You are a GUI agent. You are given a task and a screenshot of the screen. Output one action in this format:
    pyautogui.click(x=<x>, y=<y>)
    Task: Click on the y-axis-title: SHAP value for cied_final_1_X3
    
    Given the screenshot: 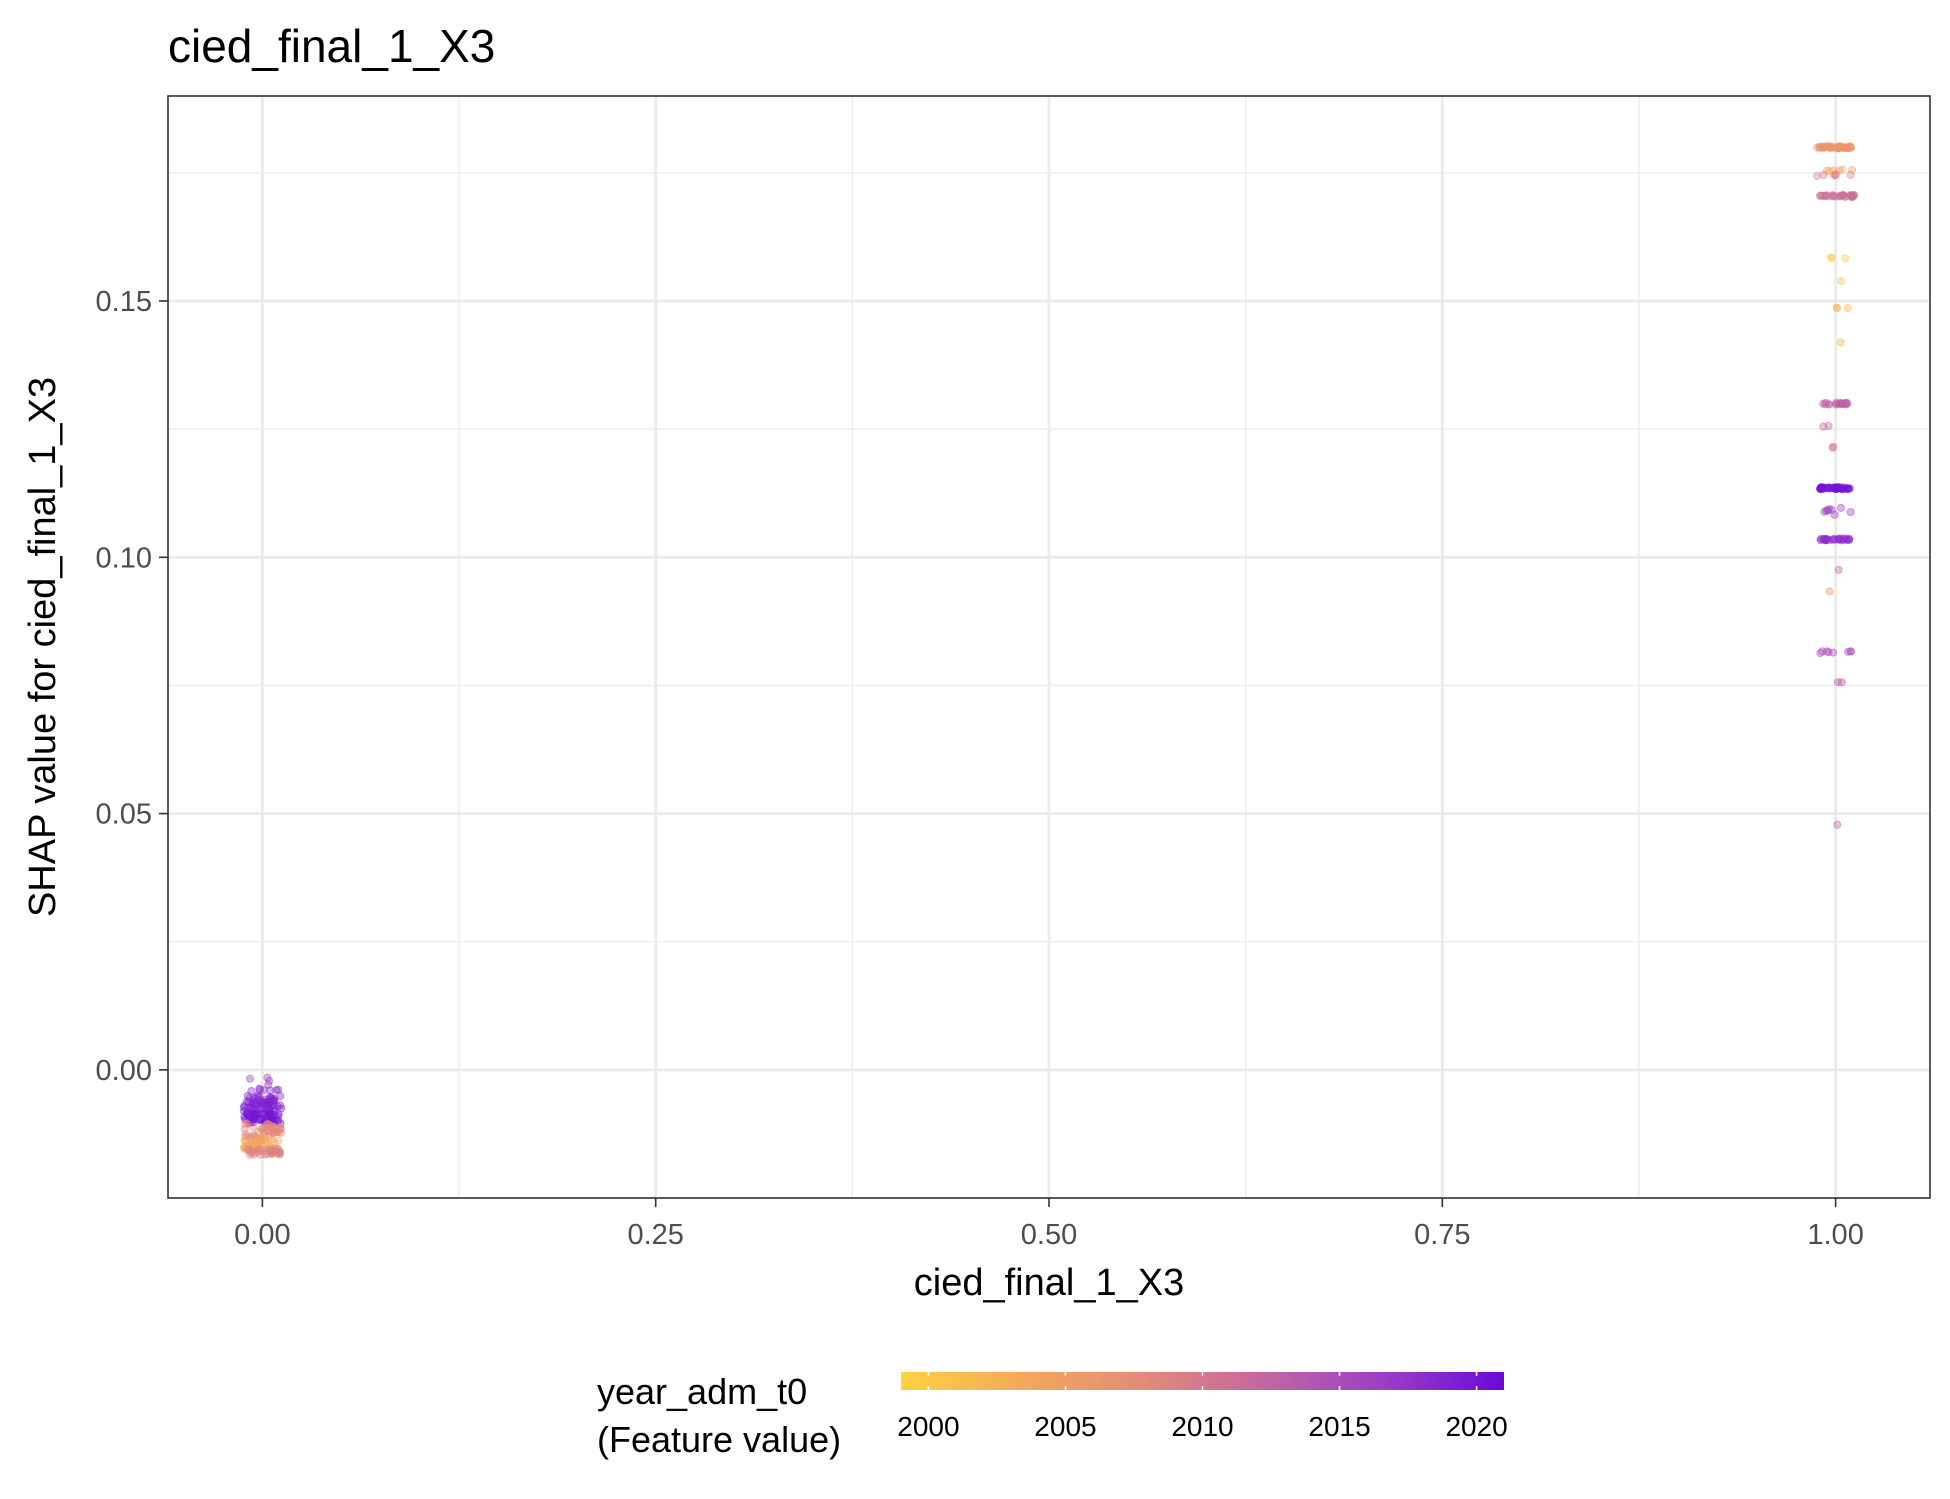 What is the action you would take?
    pyautogui.click(x=43, y=647)
    